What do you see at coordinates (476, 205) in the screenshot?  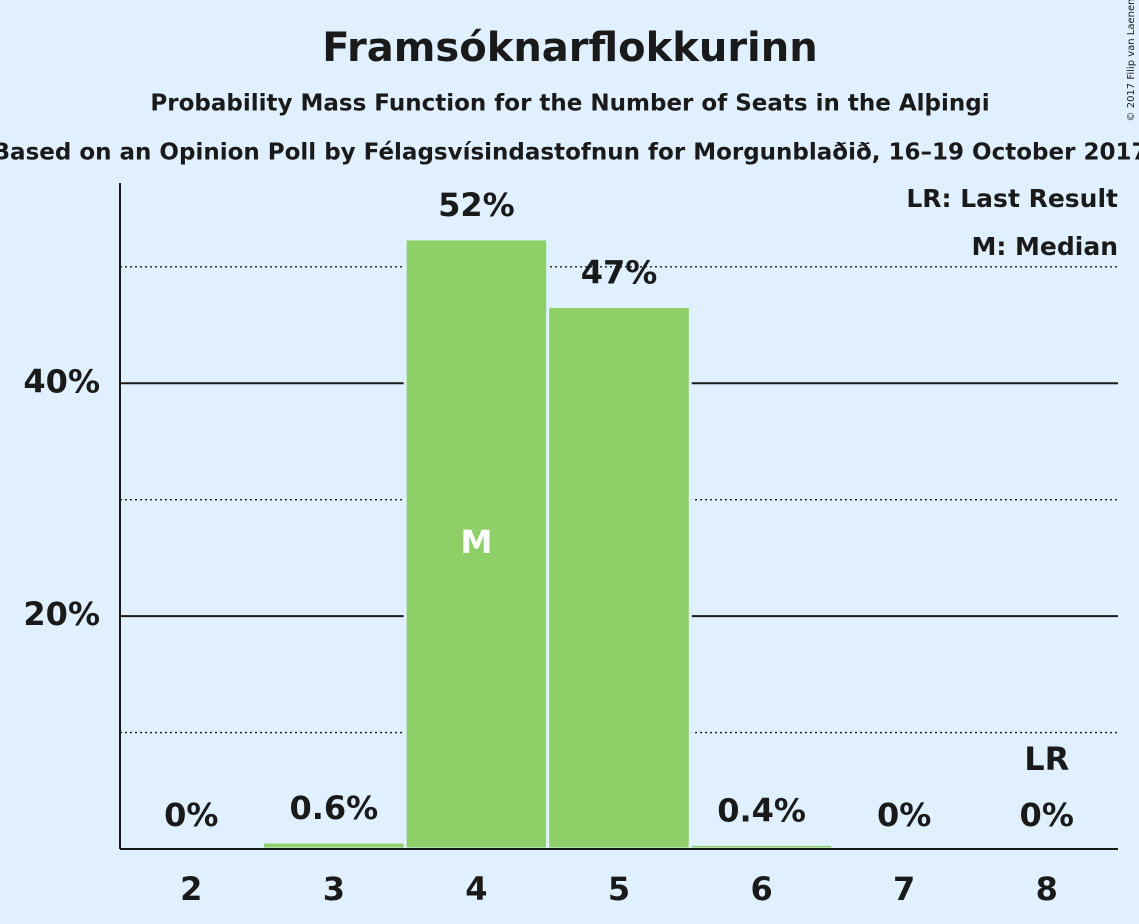 I see `value-label: 52%` at bounding box center [476, 205].